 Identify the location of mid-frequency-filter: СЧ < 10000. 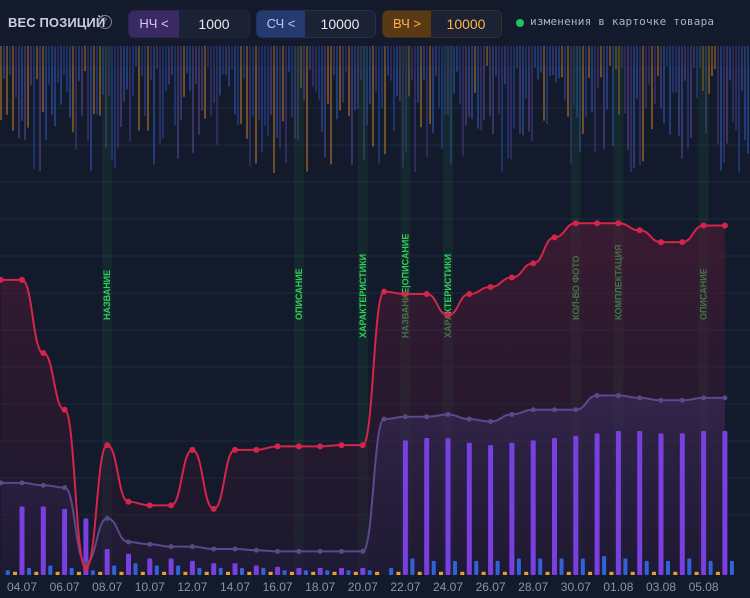
(316, 24).